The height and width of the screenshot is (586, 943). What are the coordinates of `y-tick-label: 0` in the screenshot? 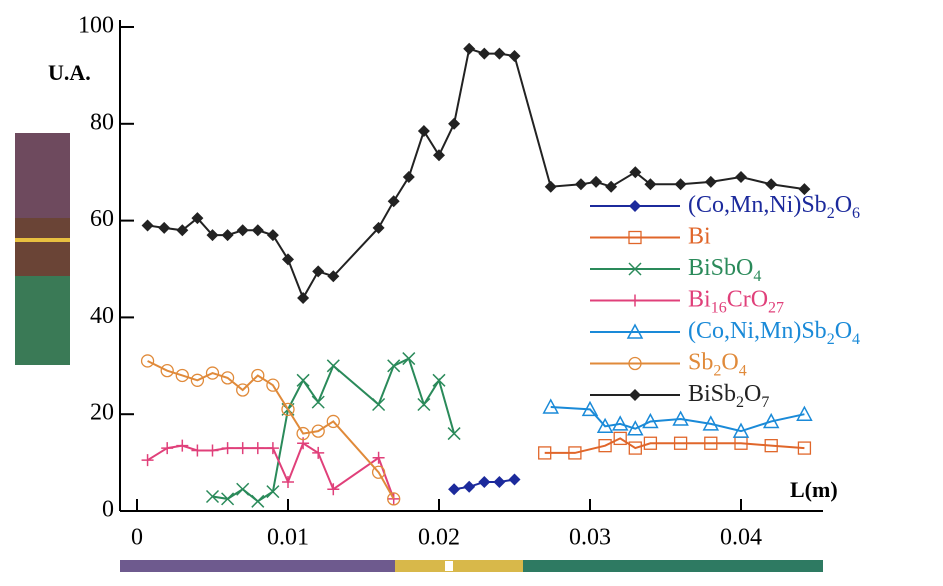 It's located at (108, 510).